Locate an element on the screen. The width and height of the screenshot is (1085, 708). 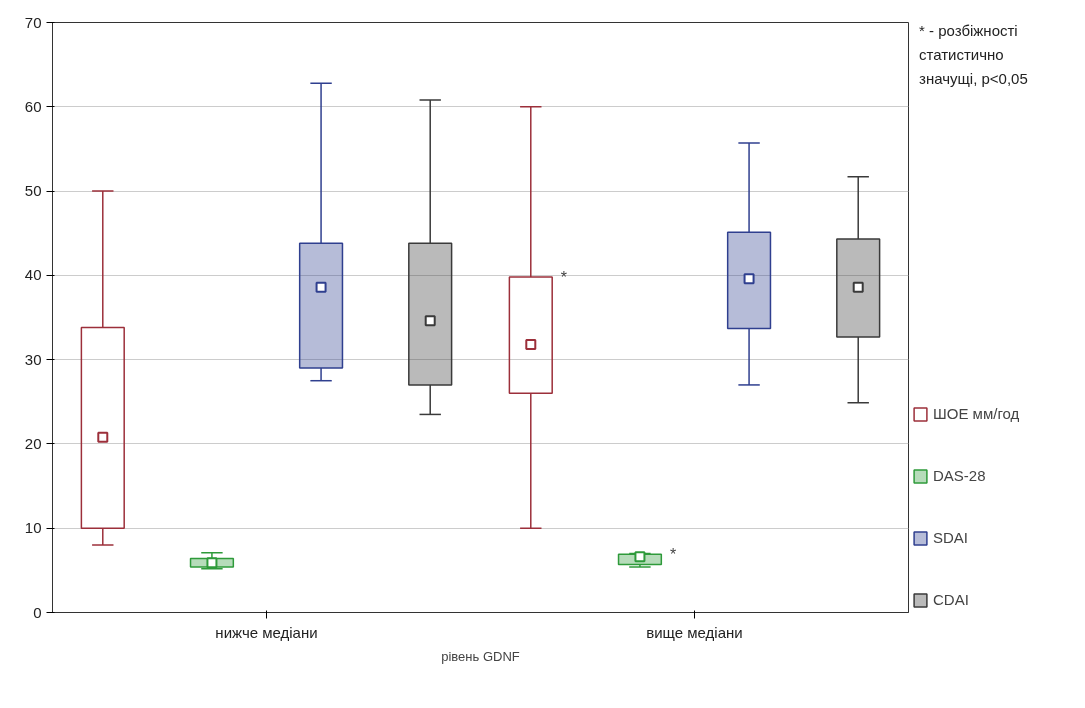
y-tick-label: 10 is located at coordinates (33, 528).